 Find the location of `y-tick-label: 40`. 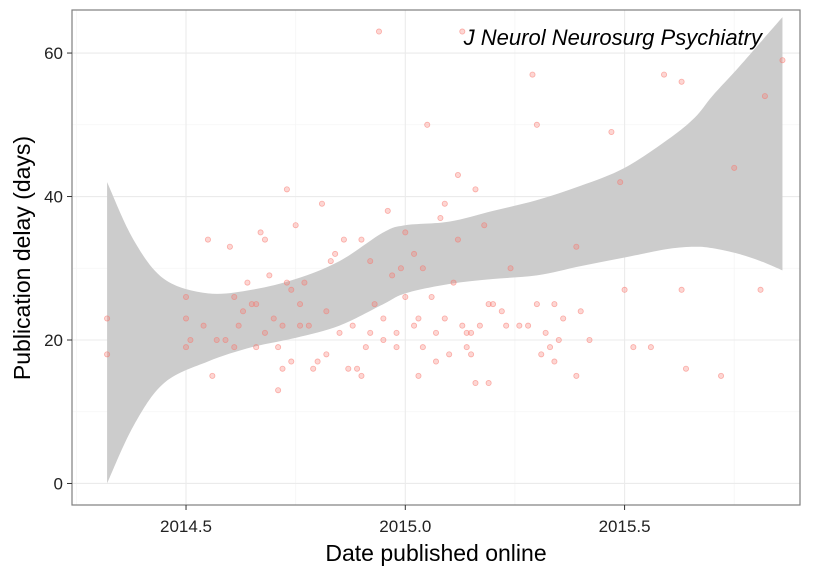

y-tick-label: 40 is located at coordinates (53, 197).